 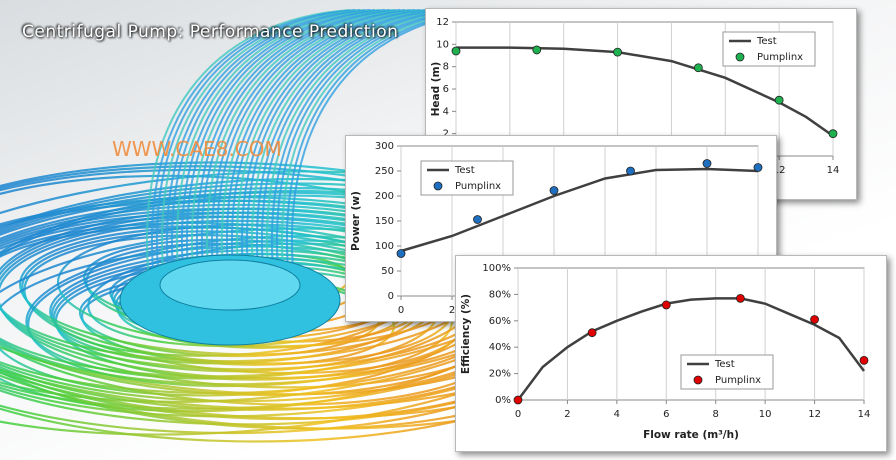 What do you see at coordinates (210, 32) in the screenshot?
I see `banner-title: Centrifugal Pump: Performance Prediction` at bounding box center [210, 32].